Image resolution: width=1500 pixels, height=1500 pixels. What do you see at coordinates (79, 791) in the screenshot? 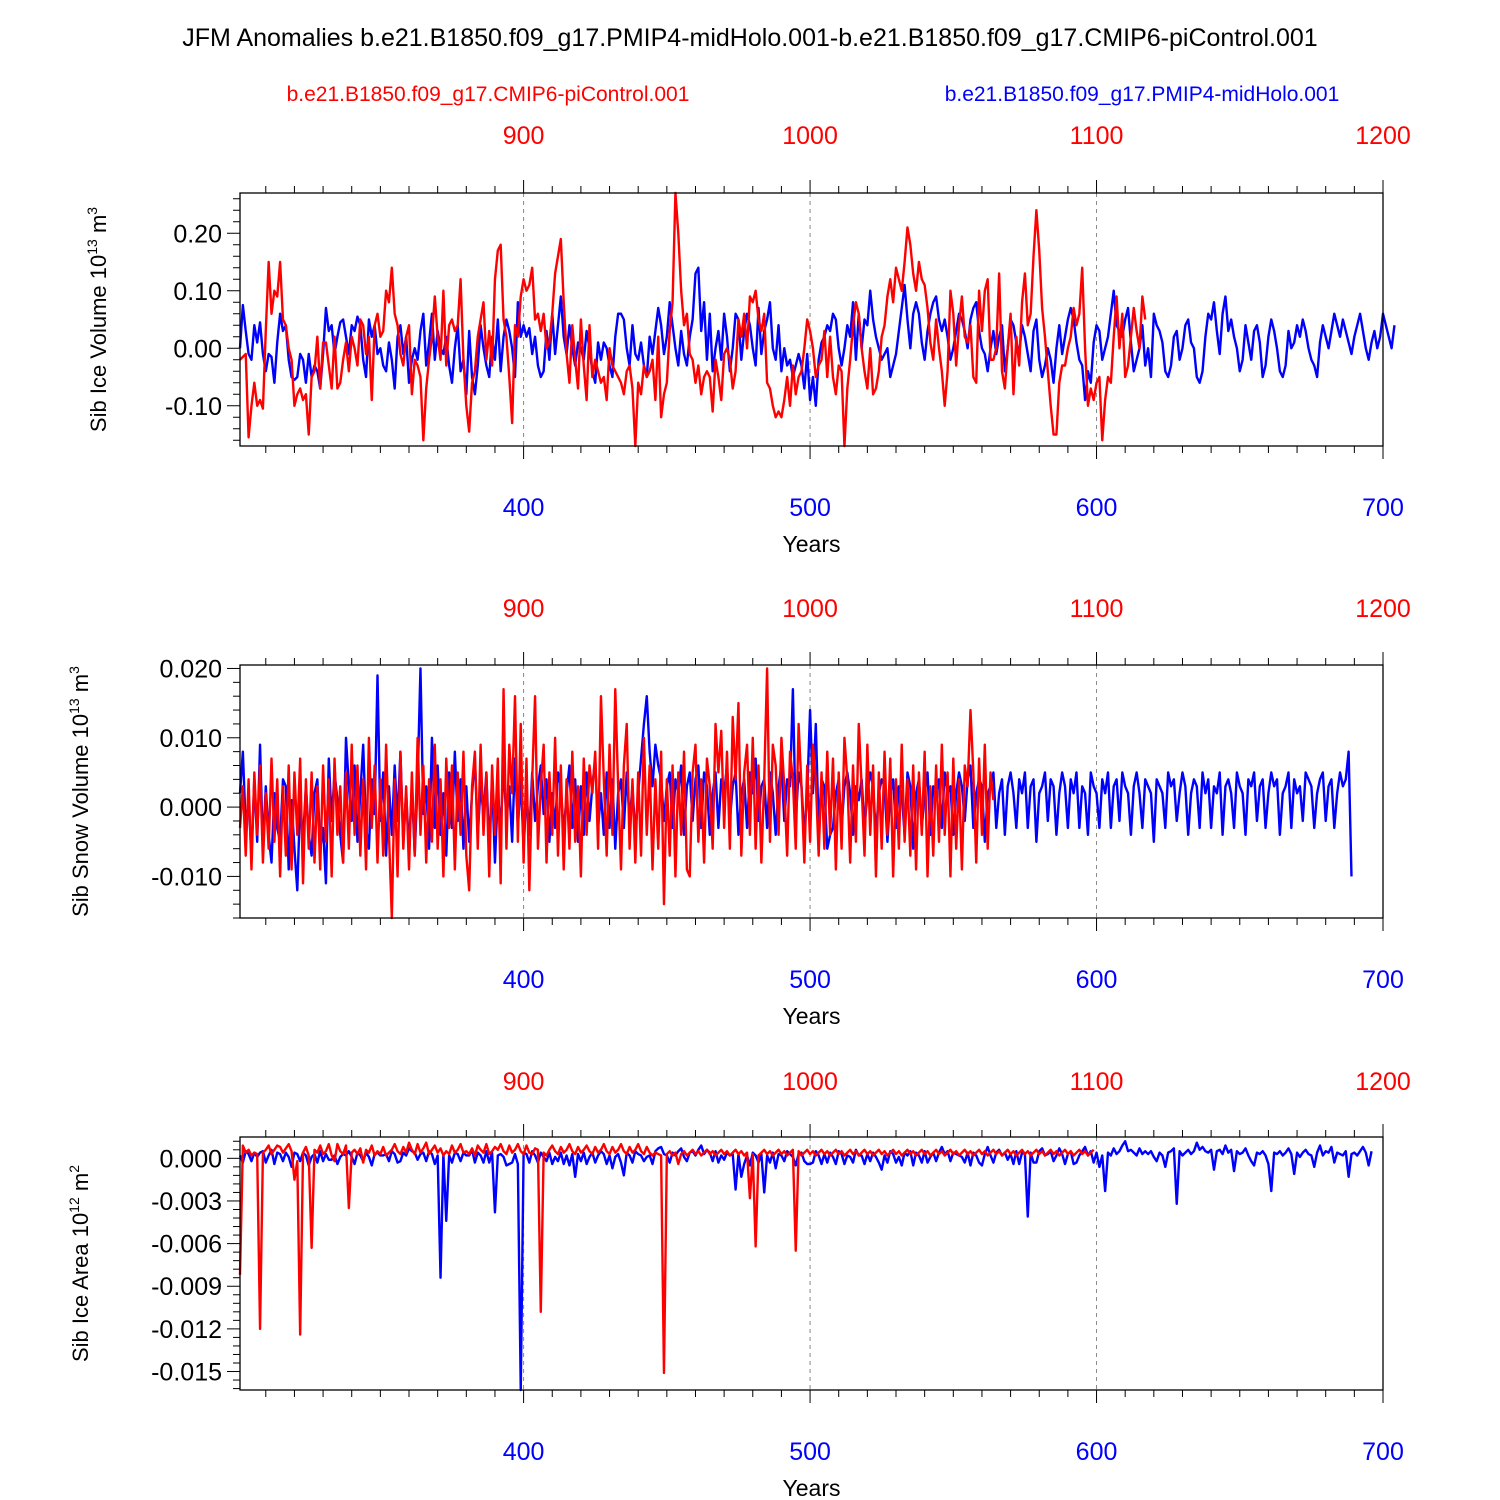
I see `snow-volume-y-axis-label: Sib Snow Volume 1013 m3` at bounding box center [79, 791].